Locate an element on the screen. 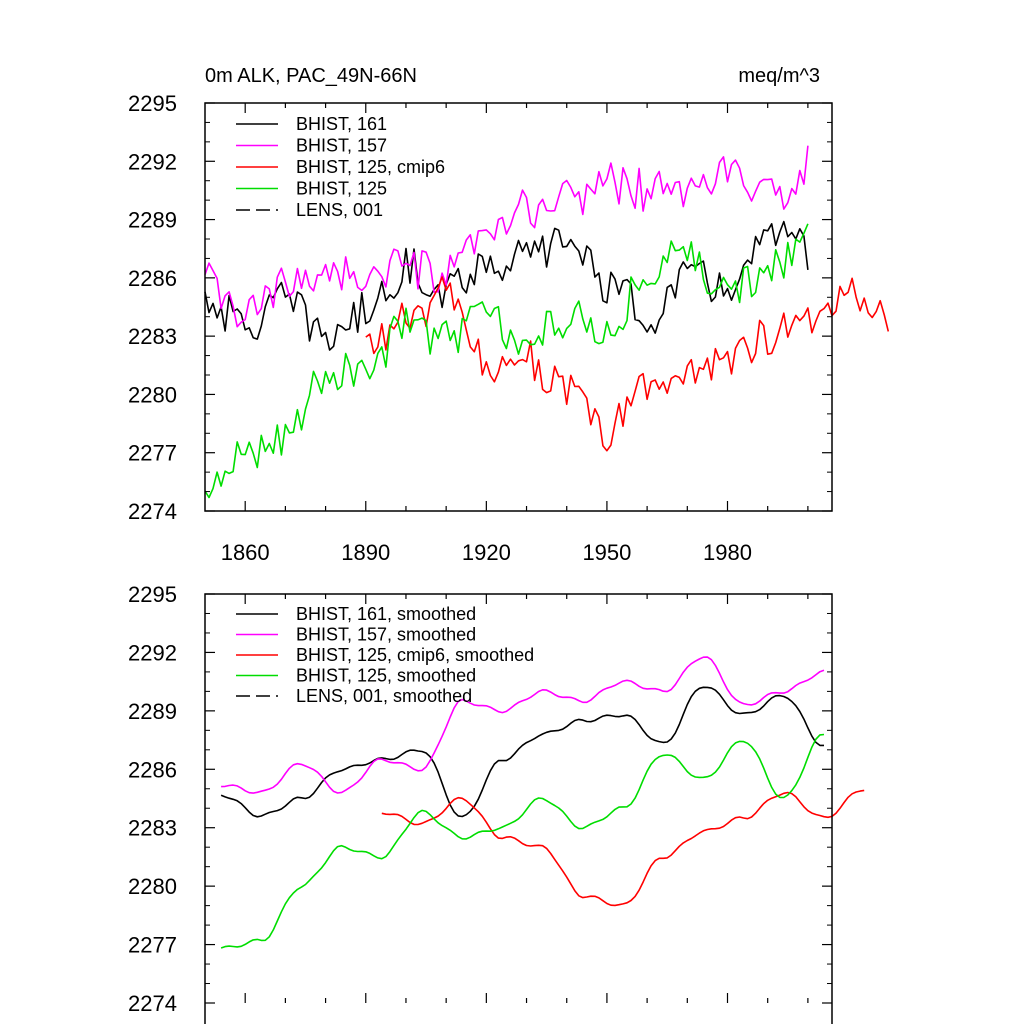 The image size is (1024, 1024). x-tick-label: 1950 is located at coordinates (606, 552).